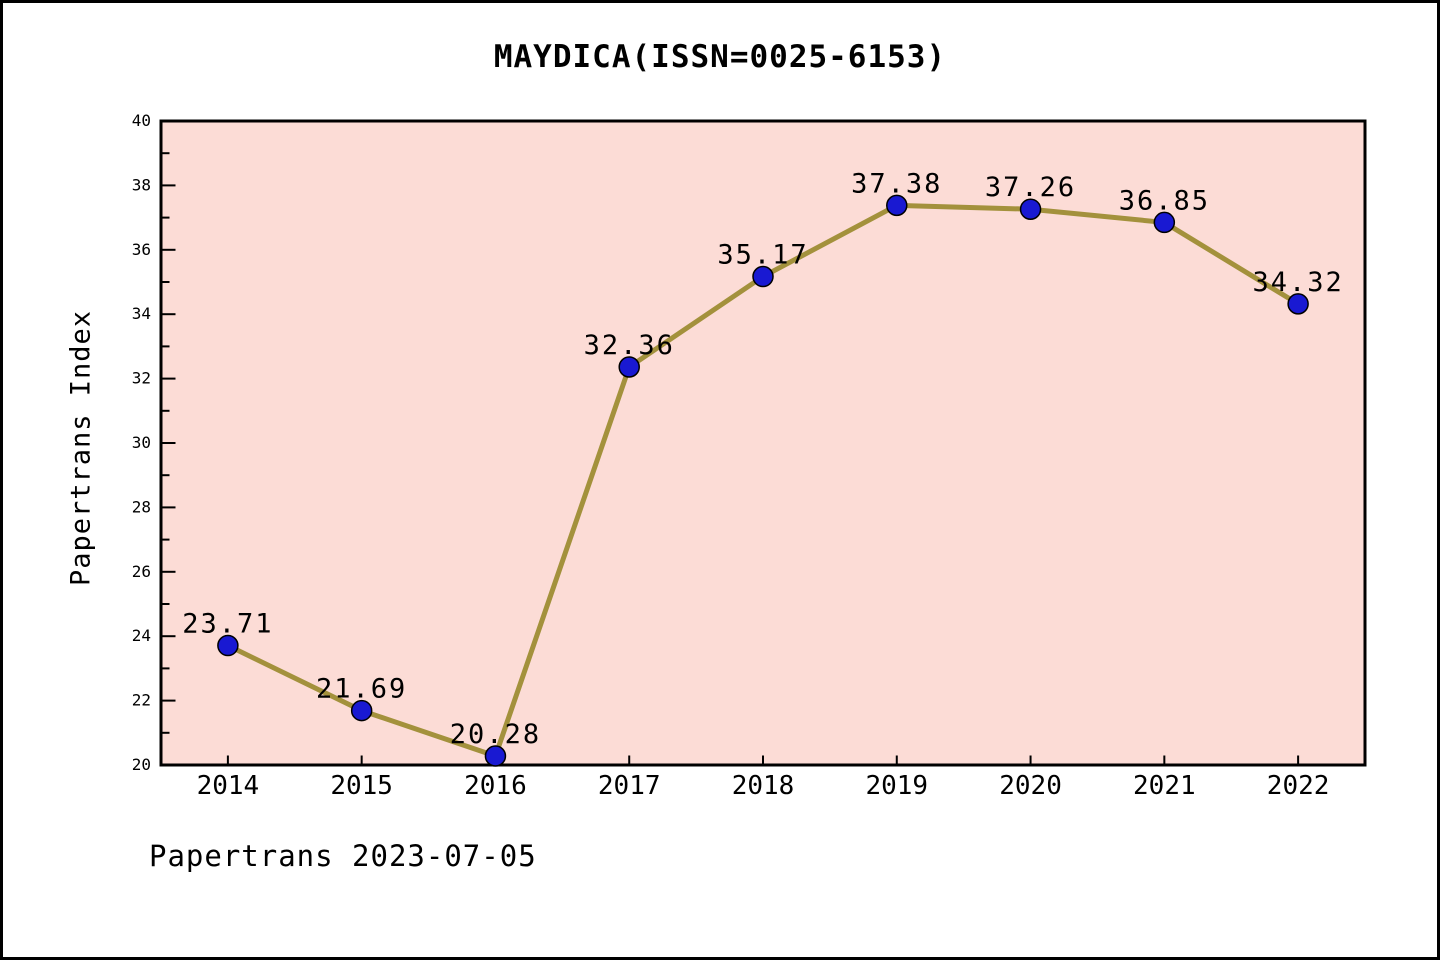 This screenshot has width=1440, height=960. Describe the element at coordinates (141, 184) in the screenshot. I see `y-tick-label: 38` at that location.